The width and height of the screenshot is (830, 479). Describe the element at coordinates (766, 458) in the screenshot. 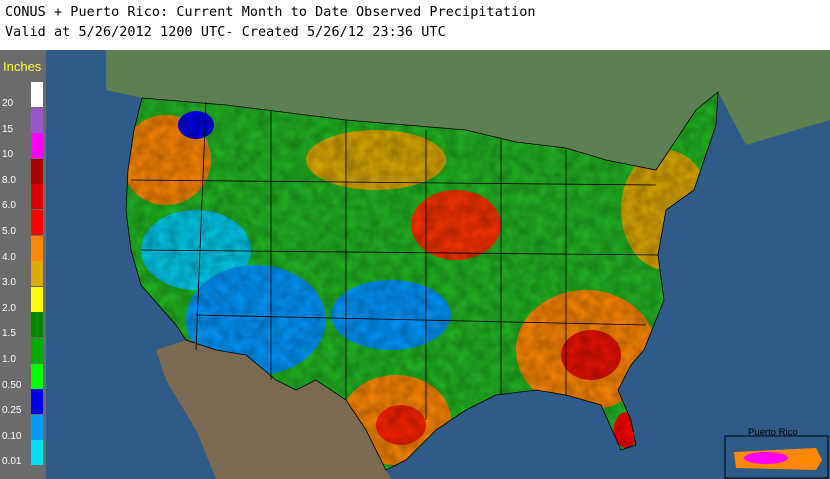

I see `puerto-rico-heavy` at that location.